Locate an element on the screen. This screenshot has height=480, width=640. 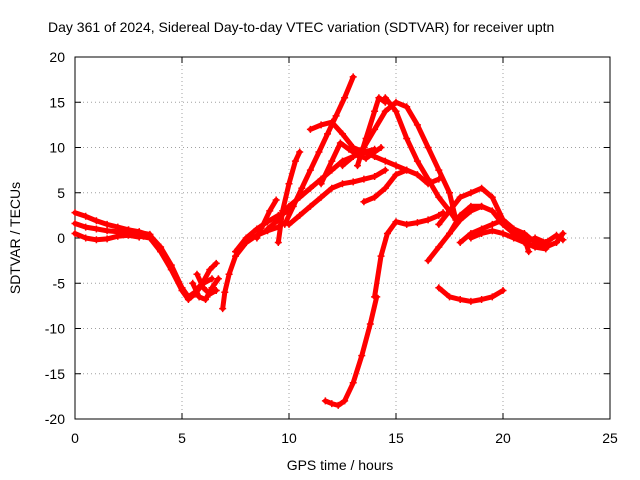
y-tick-label: -15 is located at coordinates (55, 374).